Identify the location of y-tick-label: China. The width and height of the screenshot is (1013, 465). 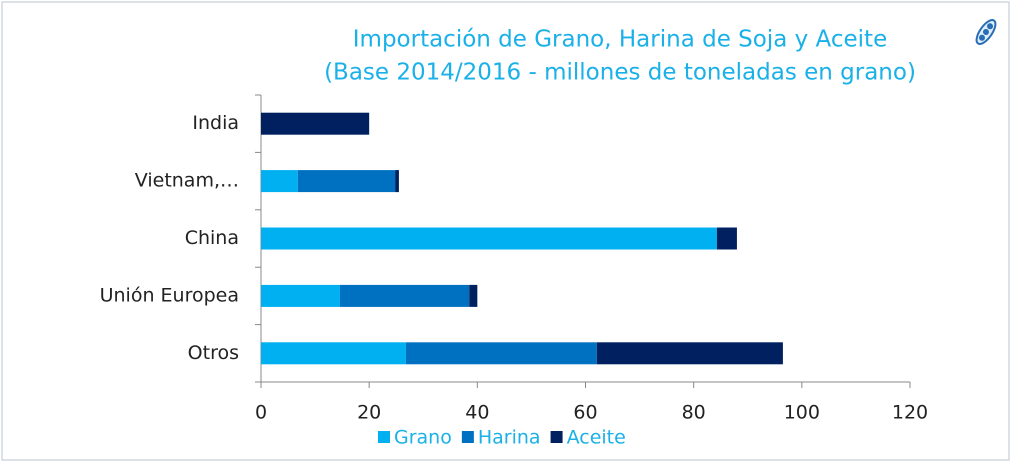
(212, 238).